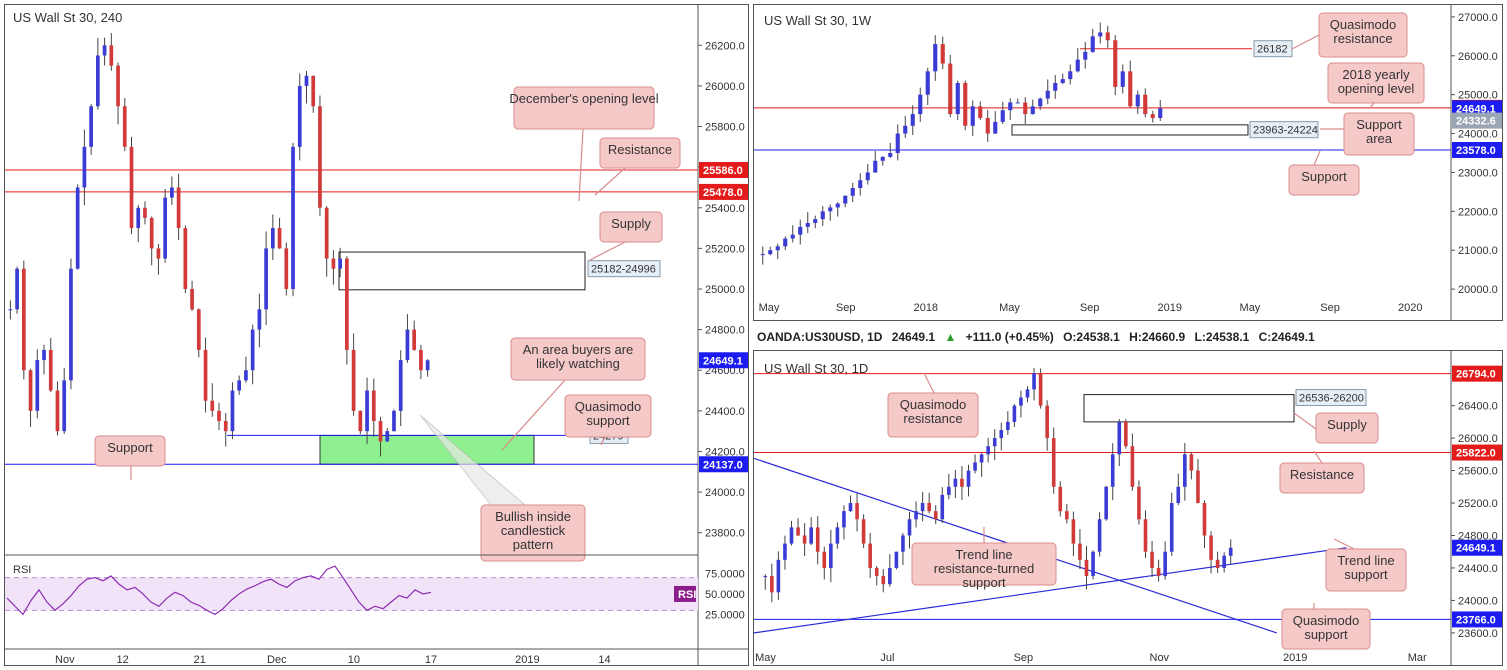  I want to click on trend-line, so click(1050, 590).